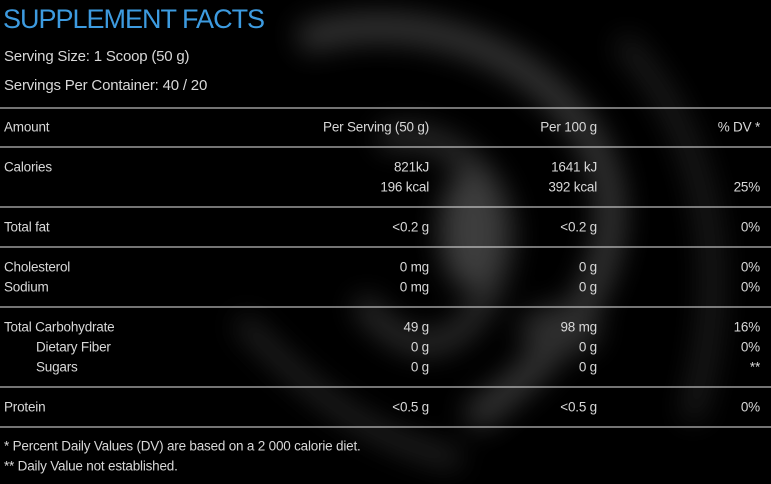  I want to click on cell: 49 g, so click(416, 327).